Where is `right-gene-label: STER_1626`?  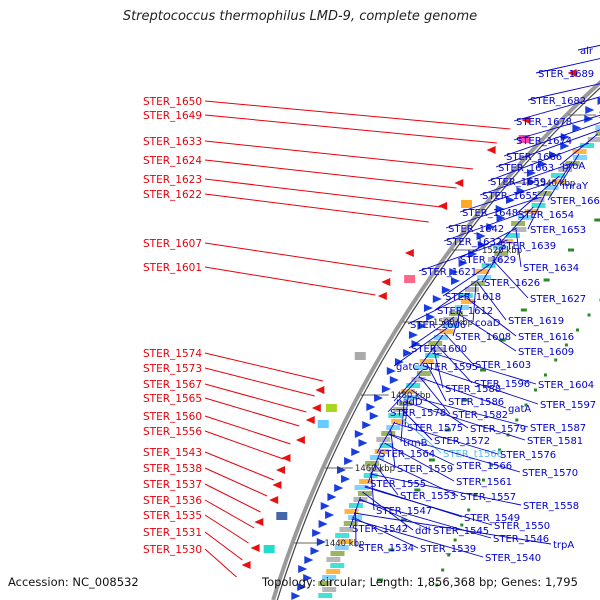
right-gene-label: STER_1626 is located at coordinates (512, 283).